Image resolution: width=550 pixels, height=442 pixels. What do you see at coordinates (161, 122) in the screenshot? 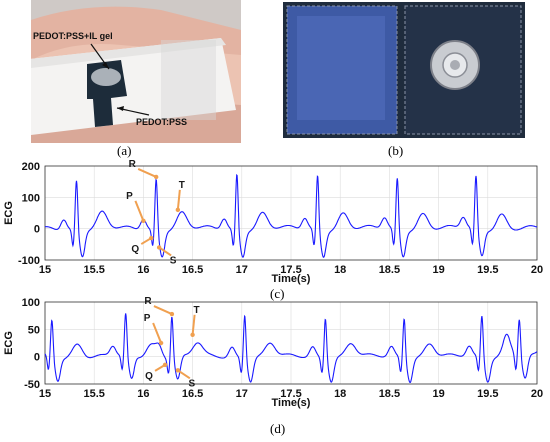
I see `label-pedot-pss: PEDOT:PSS` at bounding box center [161, 122].